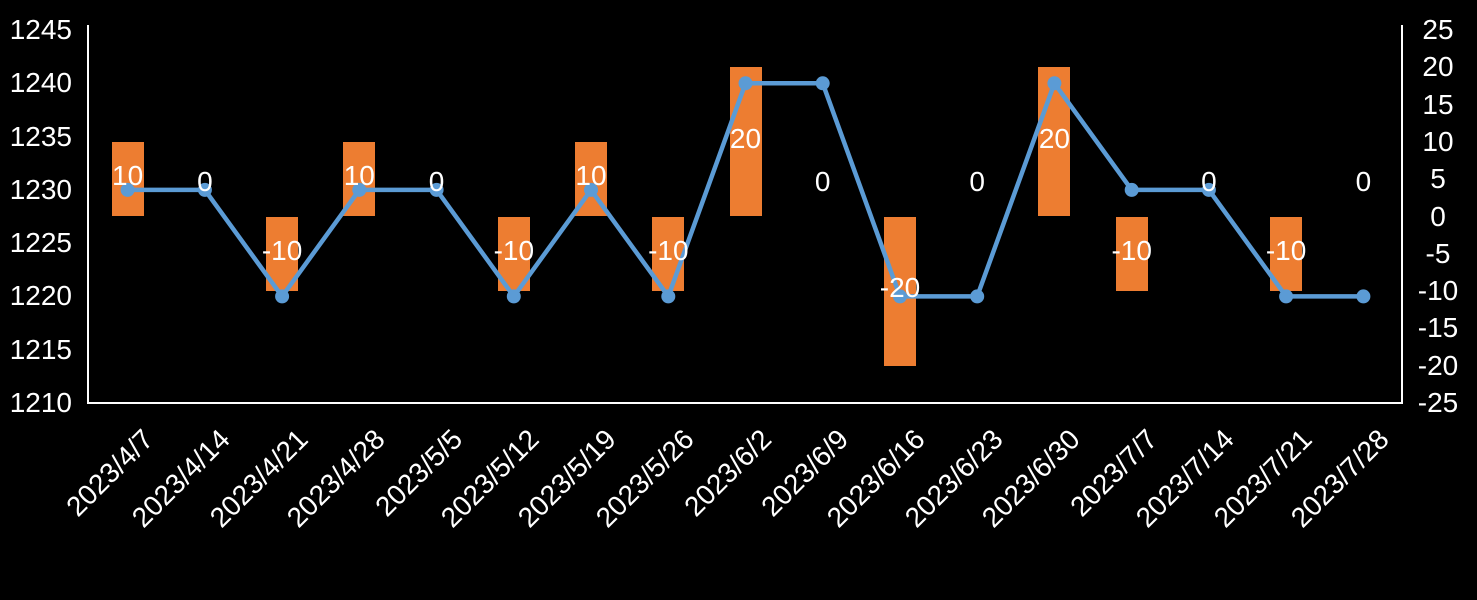 The image size is (1477, 600). What do you see at coordinates (1438, 216) in the screenshot?
I see `right-axis-tick-label: 0` at bounding box center [1438, 216].